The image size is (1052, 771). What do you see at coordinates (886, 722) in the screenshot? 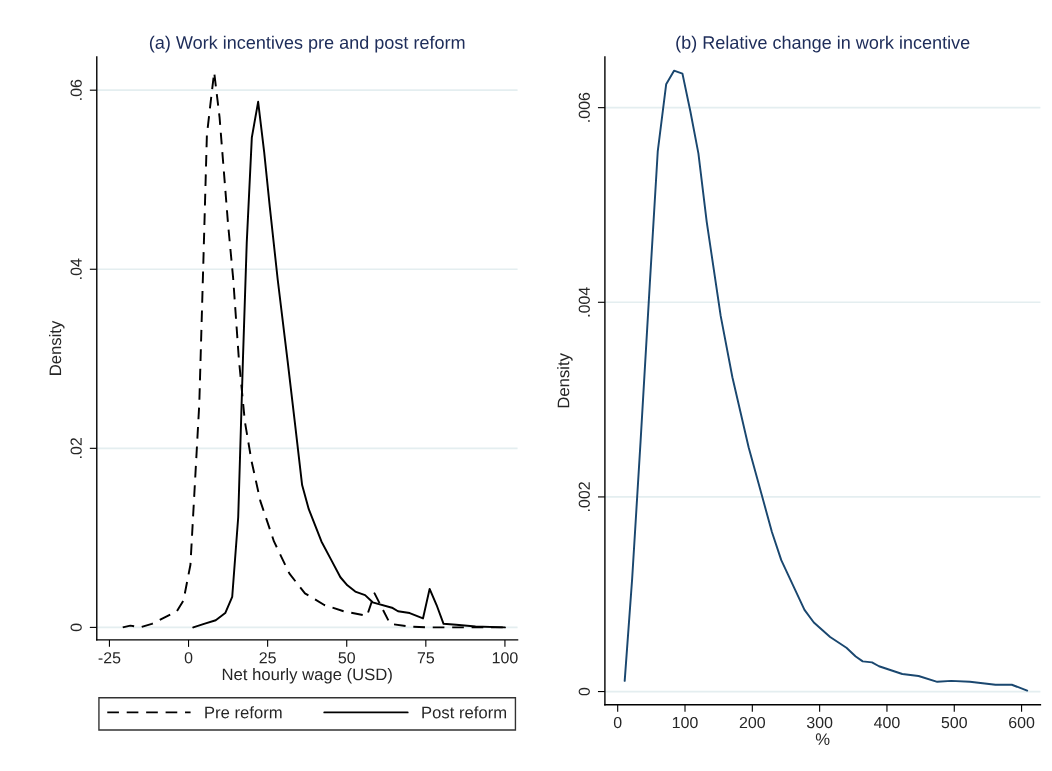
I see `x-tick-label: 400` at bounding box center [886, 722].